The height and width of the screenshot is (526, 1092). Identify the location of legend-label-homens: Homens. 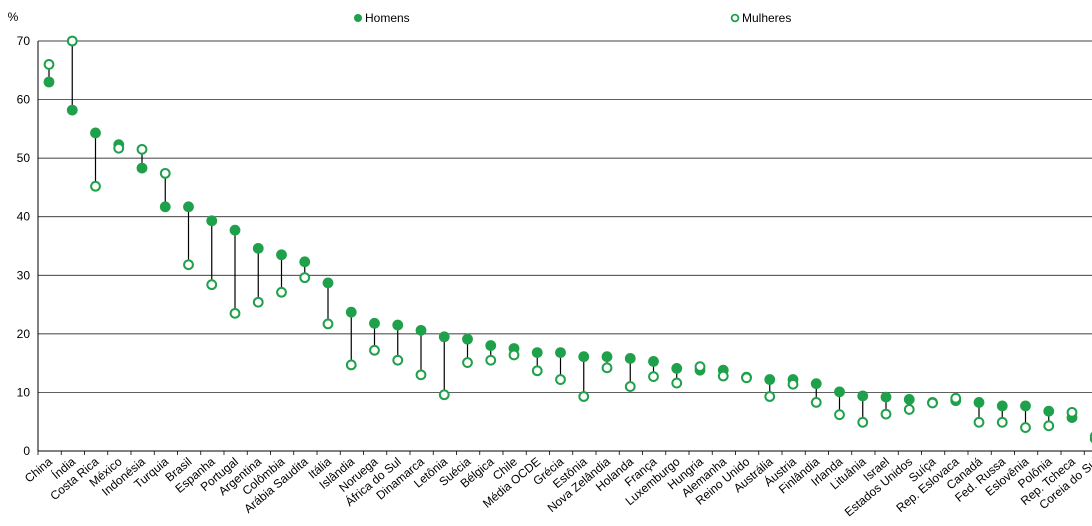
(387, 18).